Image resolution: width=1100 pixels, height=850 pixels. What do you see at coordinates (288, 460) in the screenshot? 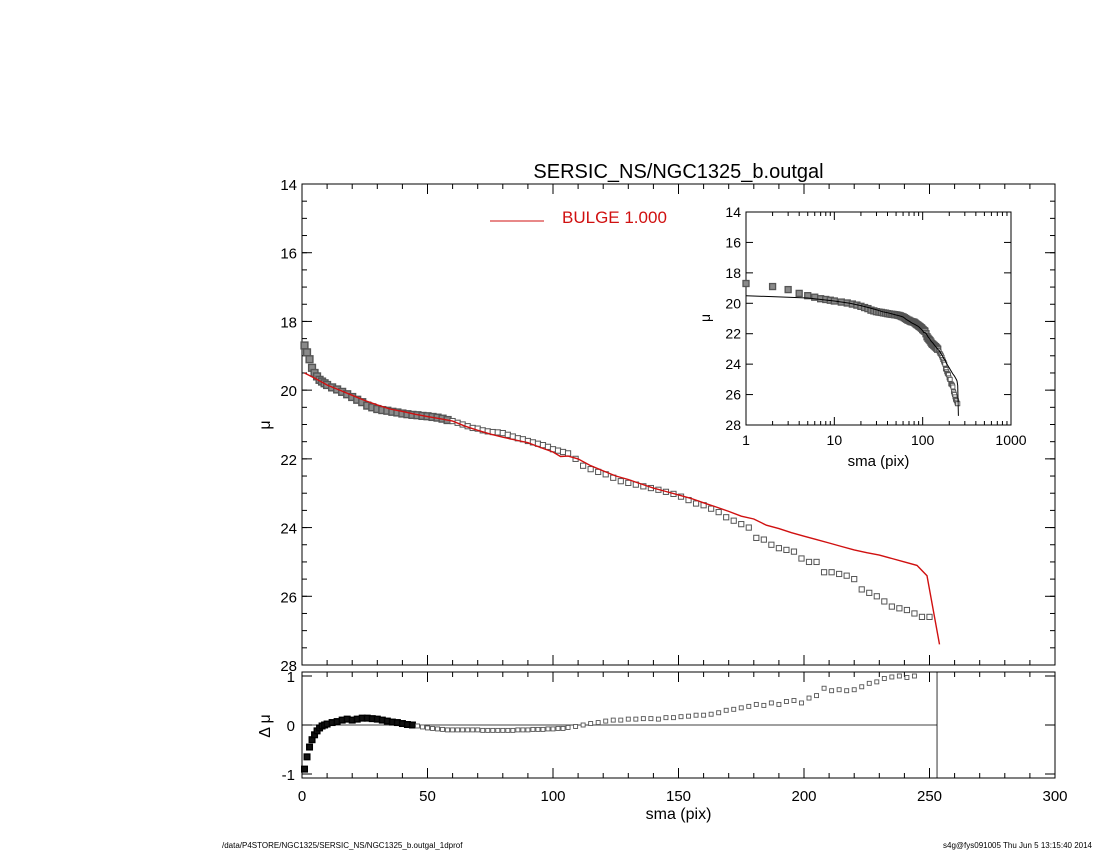
I see `main-y-tick-label: 22` at bounding box center [288, 460].